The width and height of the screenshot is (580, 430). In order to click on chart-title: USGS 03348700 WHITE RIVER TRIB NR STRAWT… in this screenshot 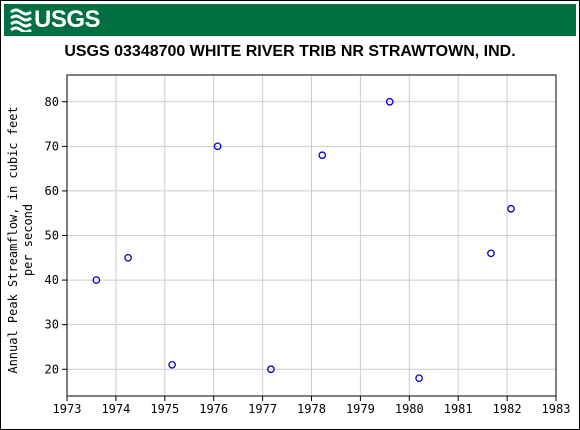, I will do `click(290, 51)`.